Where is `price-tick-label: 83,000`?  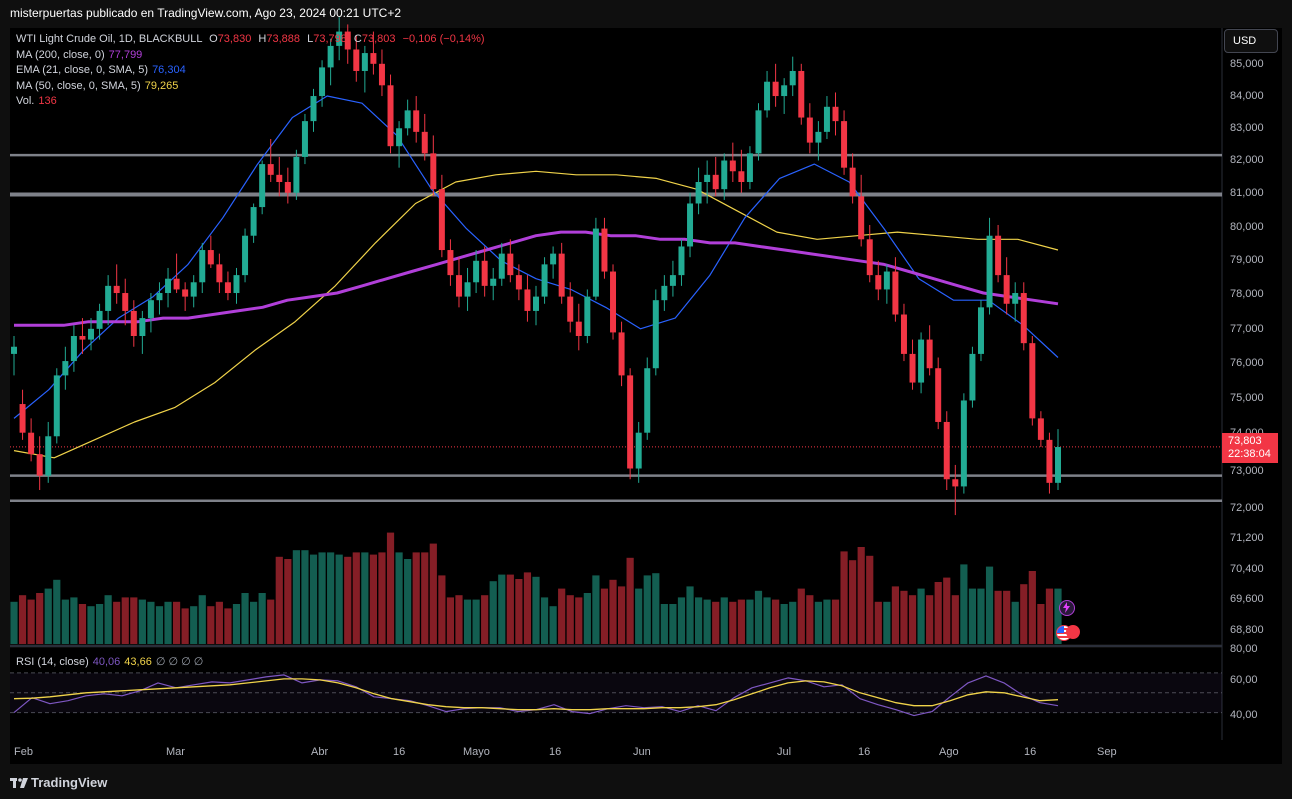
price-tick-label: 83,000 is located at coordinates (1247, 128).